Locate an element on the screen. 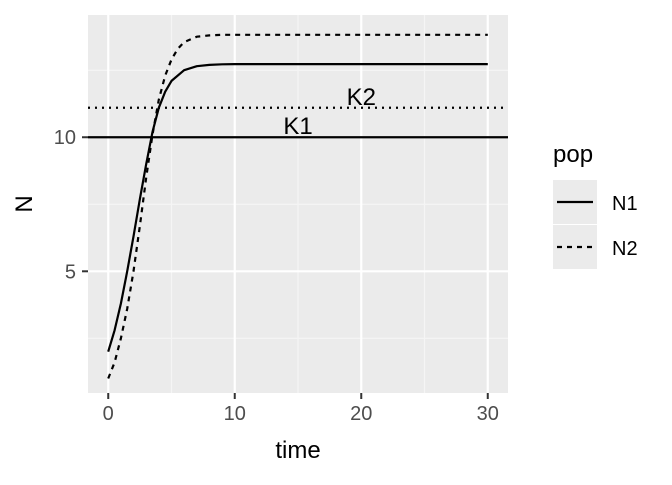 This screenshot has height=485, width=672. legend-title: pop is located at coordinates (573, 154).